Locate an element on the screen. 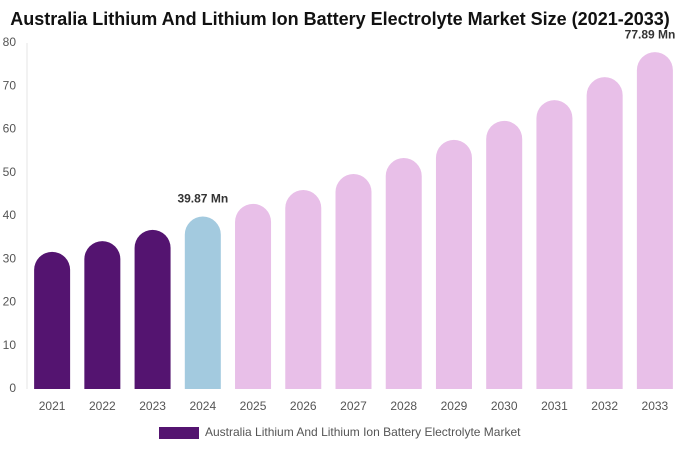  x-tick-label: 2031 is located at coordinates (554, 406).